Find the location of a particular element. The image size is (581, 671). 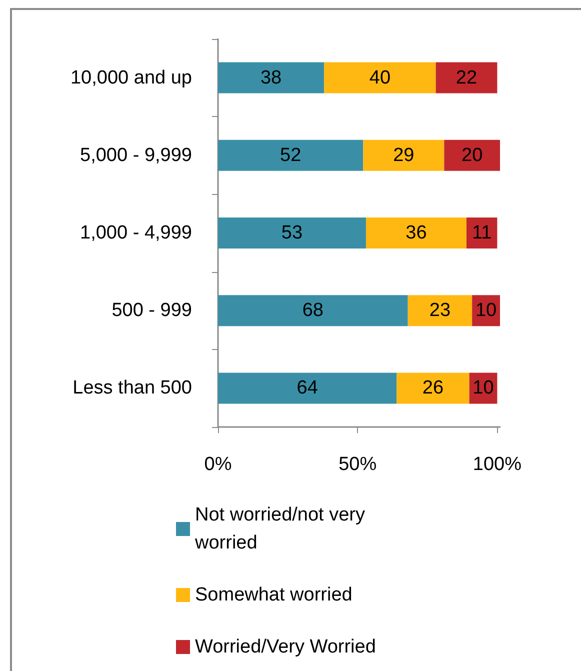

data-label: 29 is located at coordinates (403, 155).